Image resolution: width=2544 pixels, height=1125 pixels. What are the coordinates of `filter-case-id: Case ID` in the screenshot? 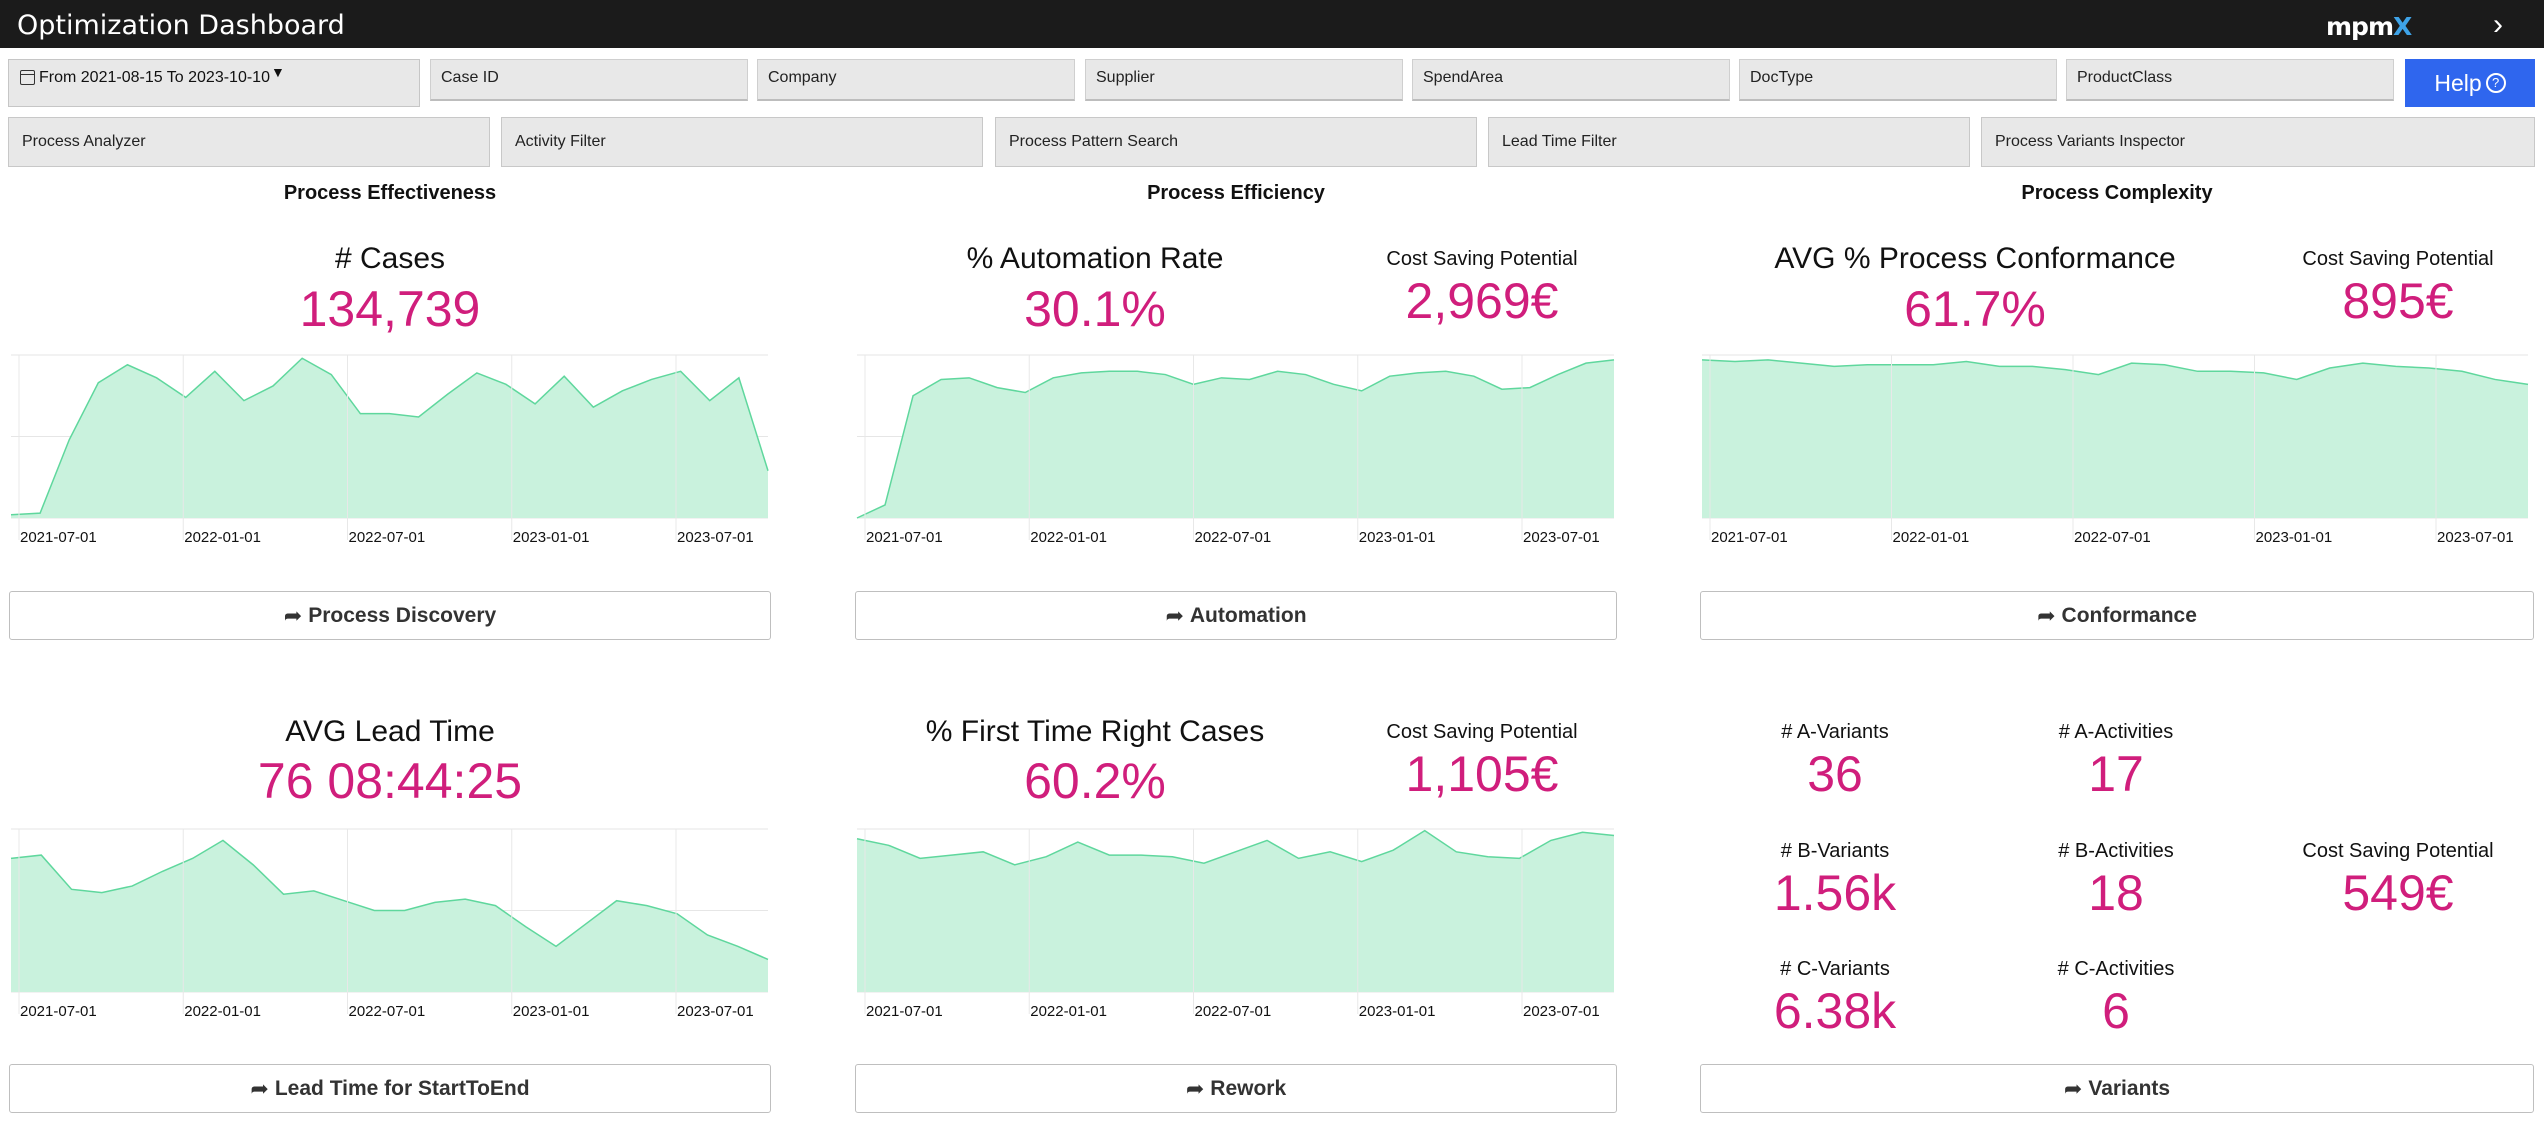 It's located at (589, 80).